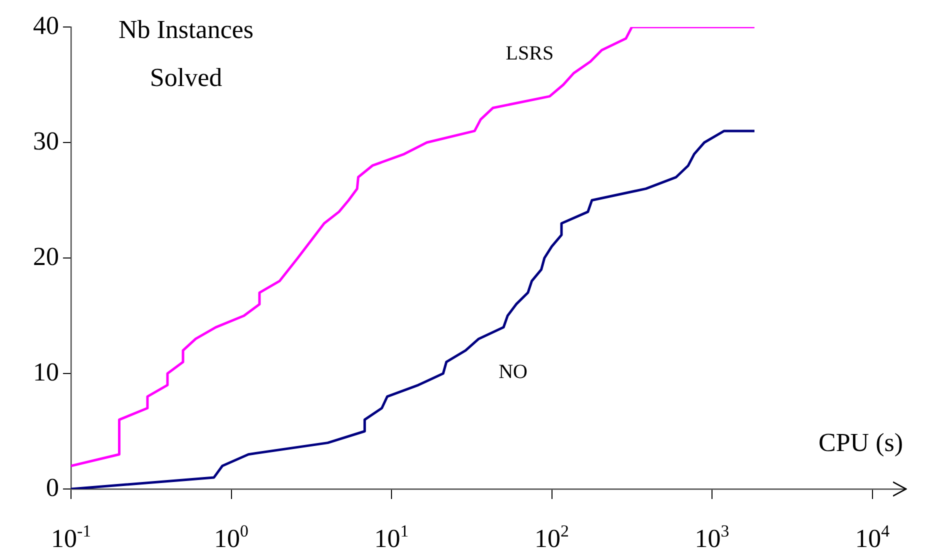 The height and width of the screenshot is (555, 925). What do you see at coordinates (46, 256) in the screenshot?
I see `y-tick-label: 20` at bounding box center [46, 256].